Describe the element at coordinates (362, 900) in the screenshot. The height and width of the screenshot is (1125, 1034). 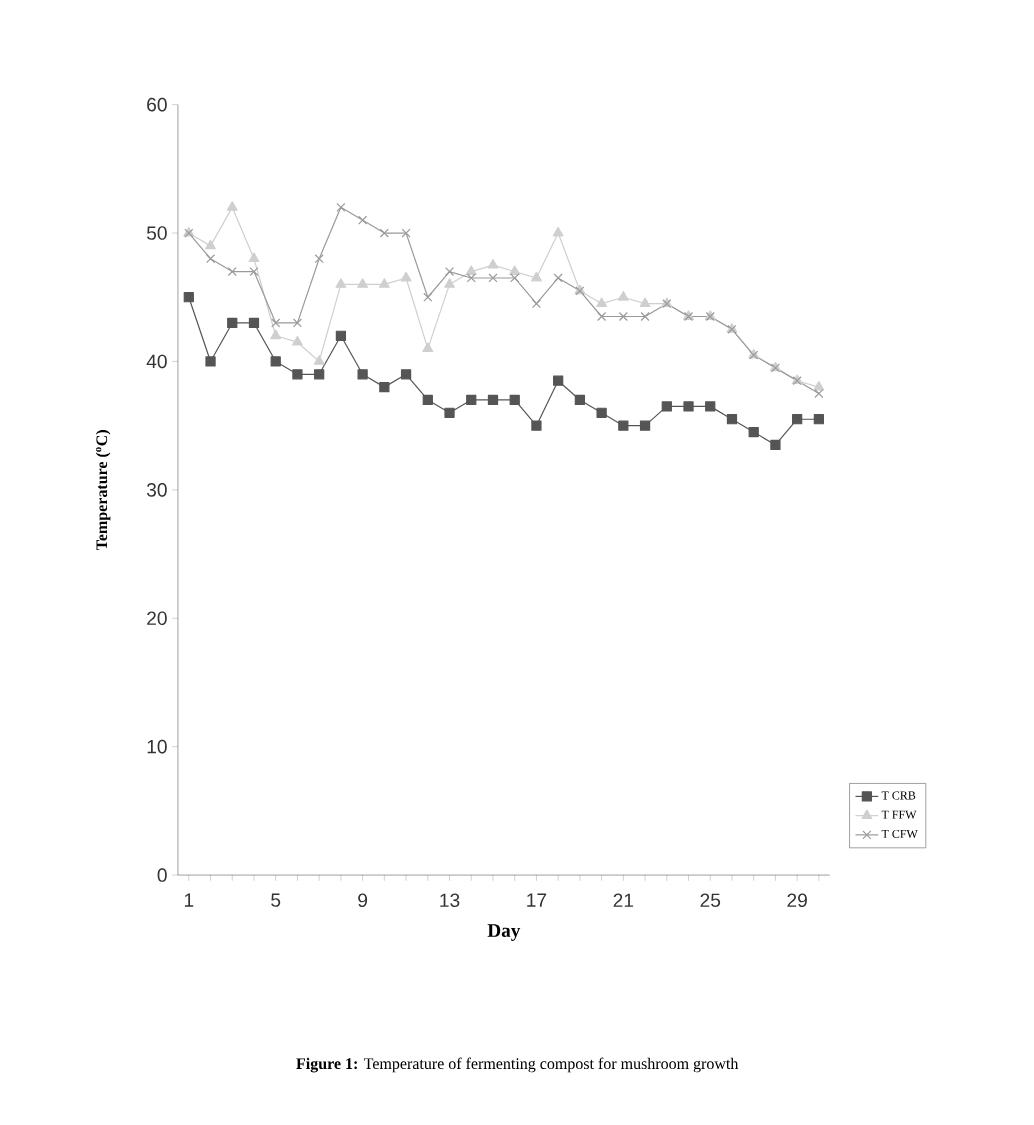
I see `x-tick-label: 9` at that location.